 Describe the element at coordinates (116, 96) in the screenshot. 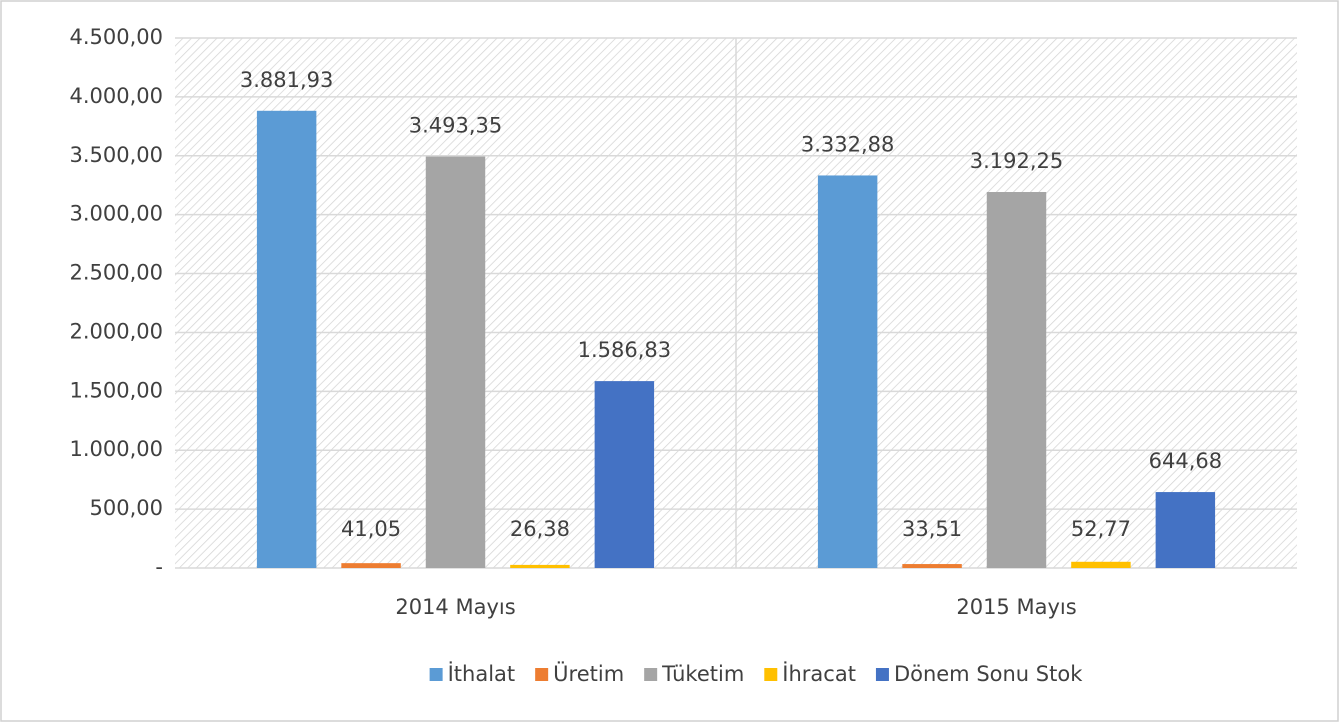

I see `y-tick-label: 4.000,00` at that location.